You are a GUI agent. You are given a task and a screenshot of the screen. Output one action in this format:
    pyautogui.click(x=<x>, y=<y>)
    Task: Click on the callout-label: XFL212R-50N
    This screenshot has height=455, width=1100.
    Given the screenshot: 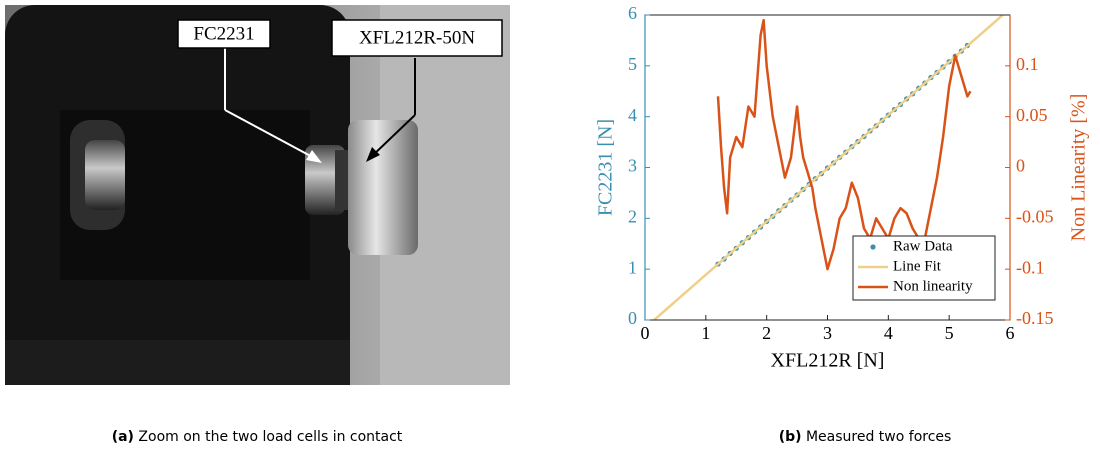 What is the action you would take?
    pyautogui.click(x=417, y=37)
    